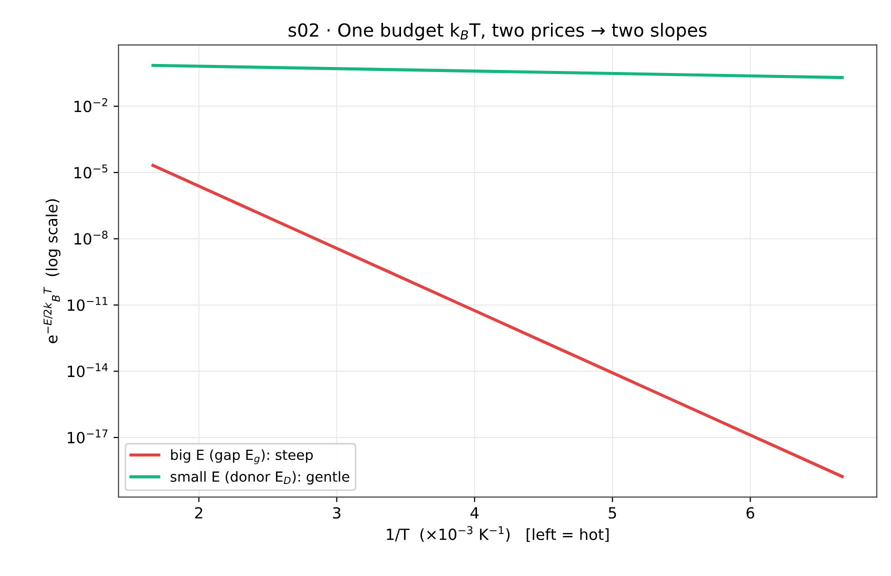 The image size is (891, 576). Describe the element at coordinates (497, 534) in the screenshot. I see `x-axis-title: 1/T (×10$^{−3}$ K$^{−1}$) [left = hot]` at that location.